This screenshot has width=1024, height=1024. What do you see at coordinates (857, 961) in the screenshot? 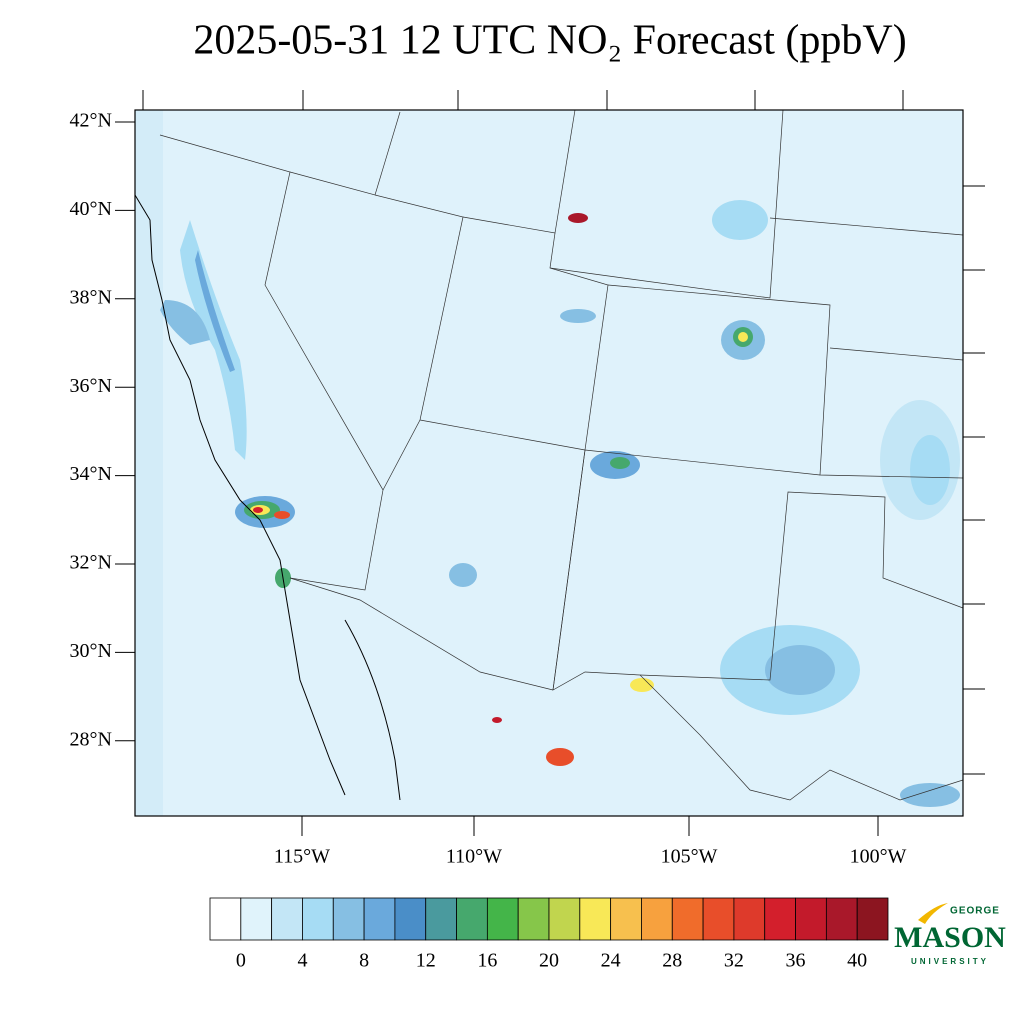
I see `colorbar-label: 40` at bounding box center [857, 961].